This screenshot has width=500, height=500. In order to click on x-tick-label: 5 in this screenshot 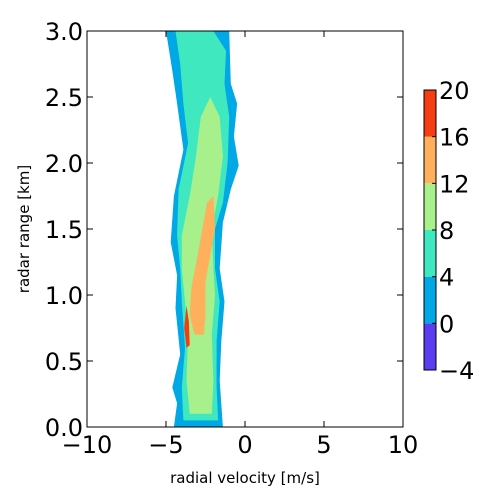, I will do `click(323, 445)`.